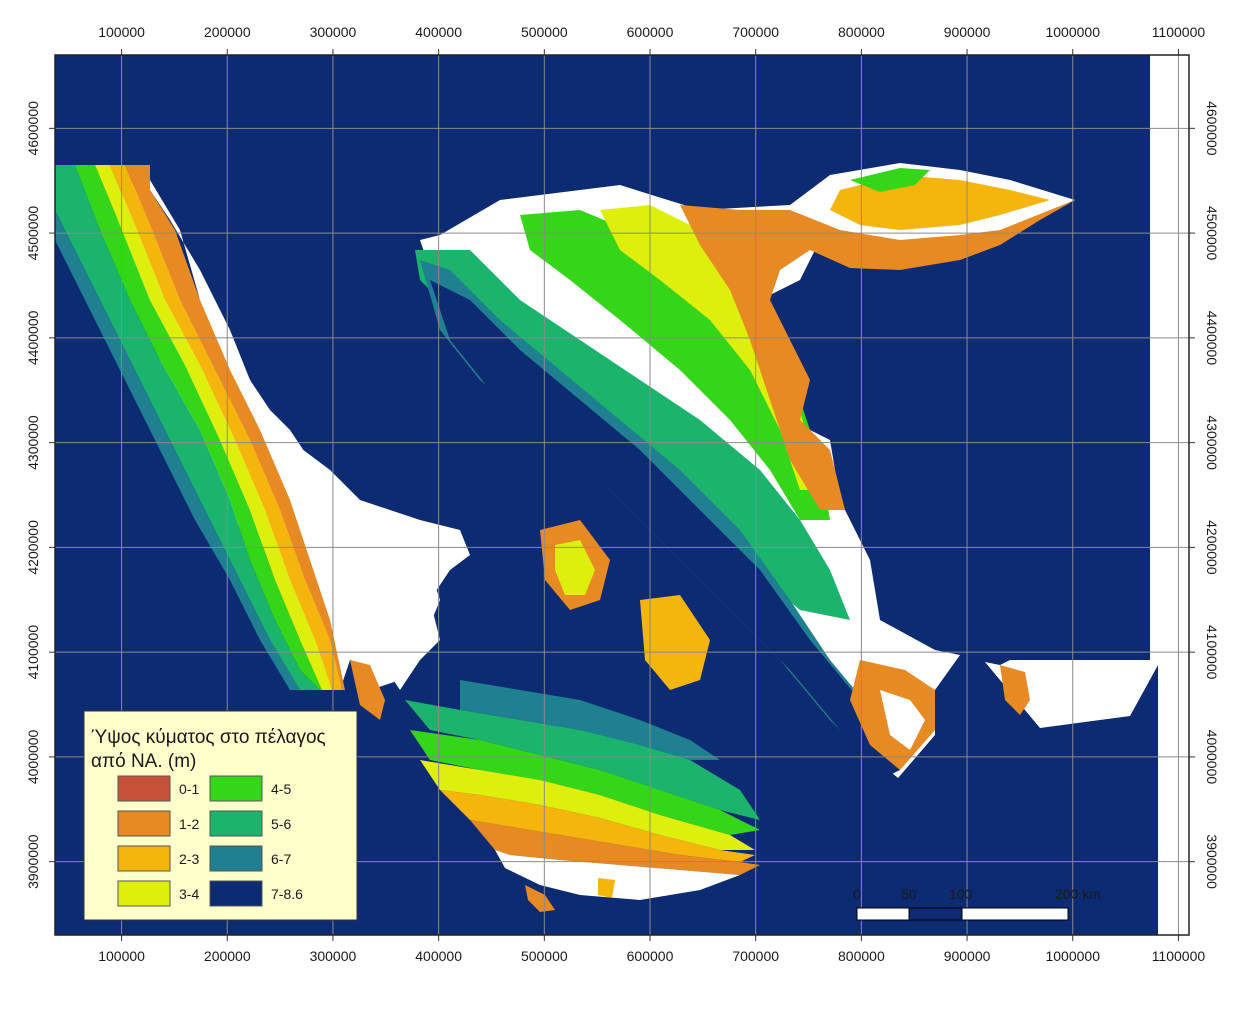  Describe the element at coordinates (1212, 128) in the screenshot. I see `y-tick-label-right: 4600000` at that location.